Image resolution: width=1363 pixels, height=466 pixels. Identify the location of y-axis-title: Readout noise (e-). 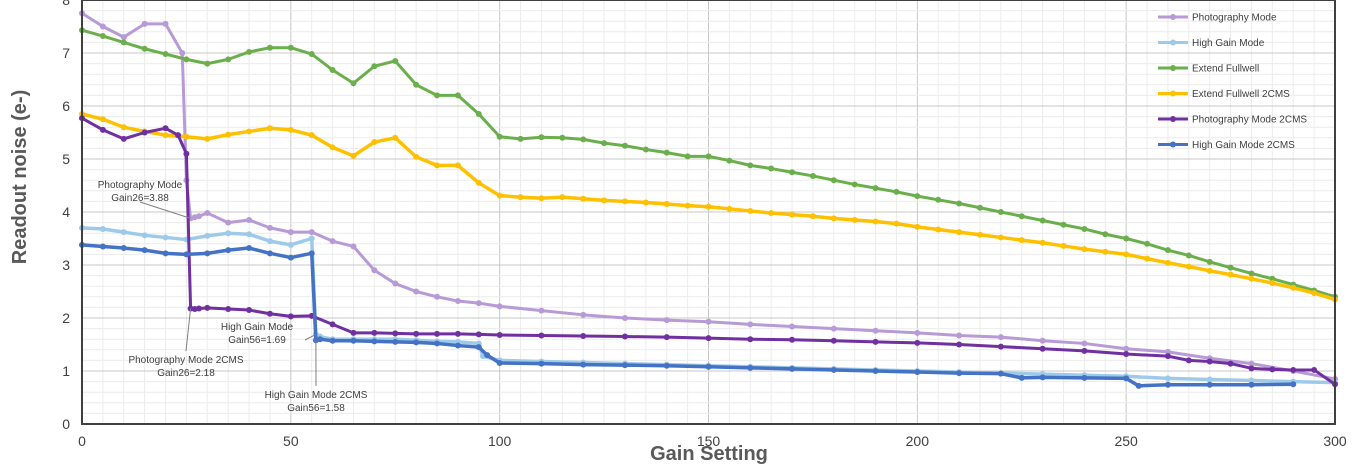
(20, 177).